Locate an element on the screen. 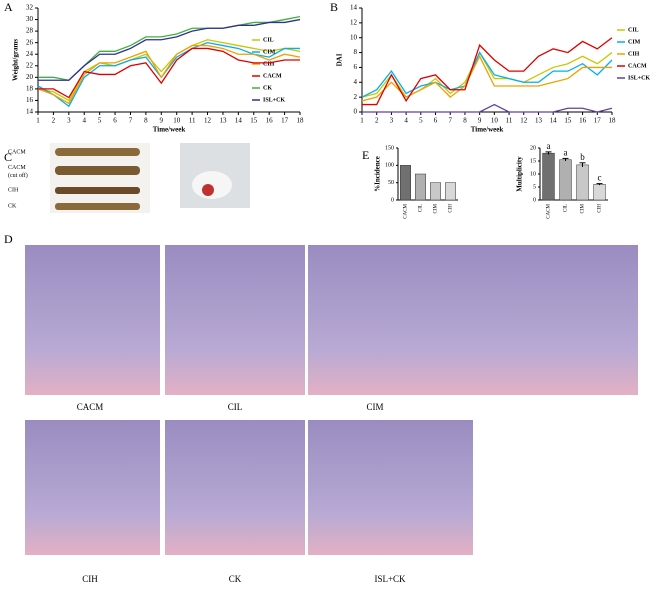 This screenshot has width=650, height=593. legend-label: CIL is located at coordinates (268, 40).